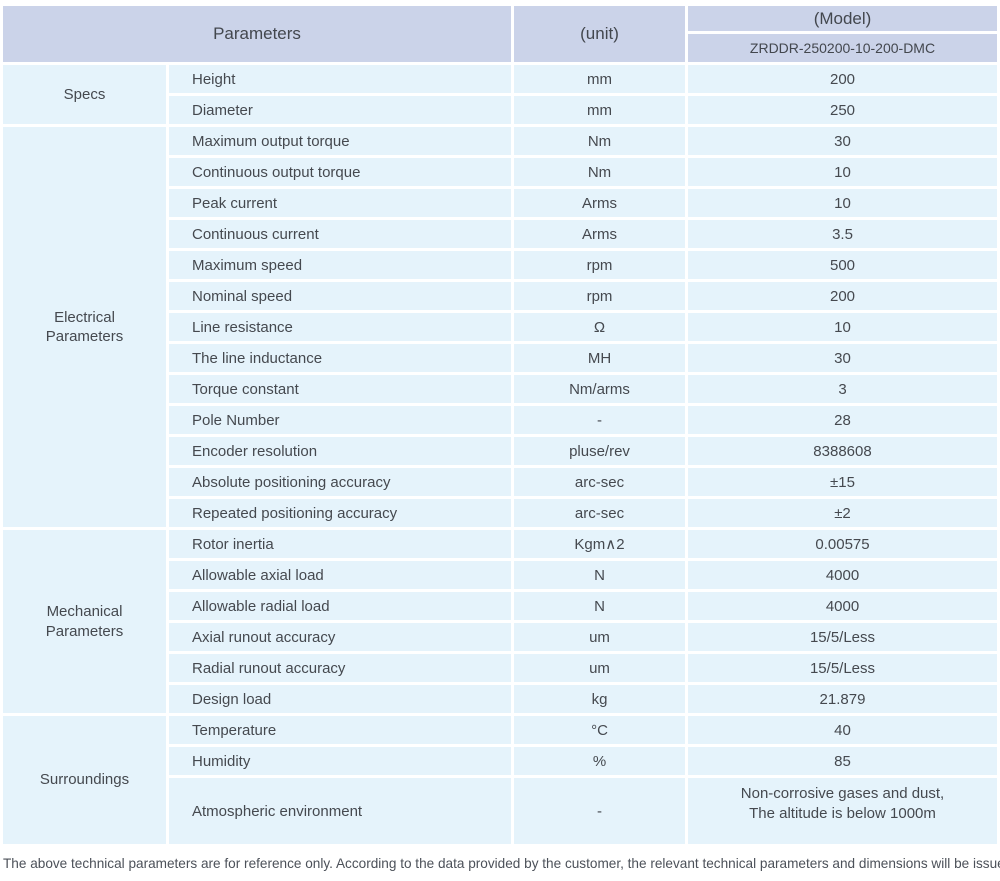 The height and width of the screenshot is (881, 1000). Describe the element at coordinates (340, 544) in the screenshot. I see `parameter-name: Rotor inertia` at that location.